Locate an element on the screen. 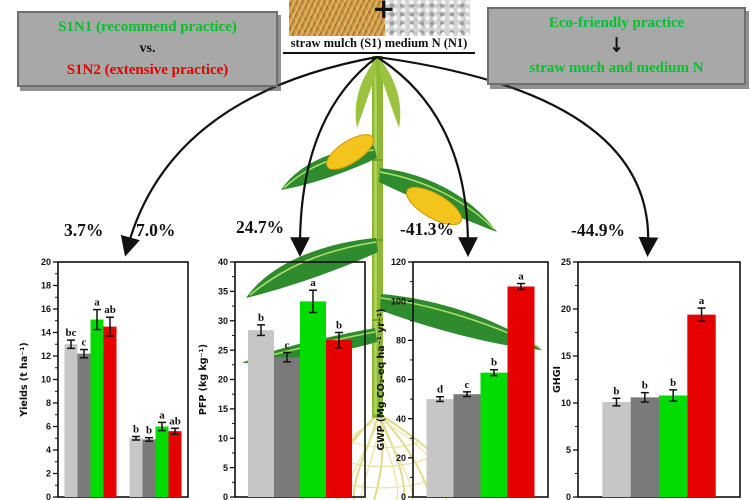  down-arrow-icon: ↓ is located at coordinates (616, 46).